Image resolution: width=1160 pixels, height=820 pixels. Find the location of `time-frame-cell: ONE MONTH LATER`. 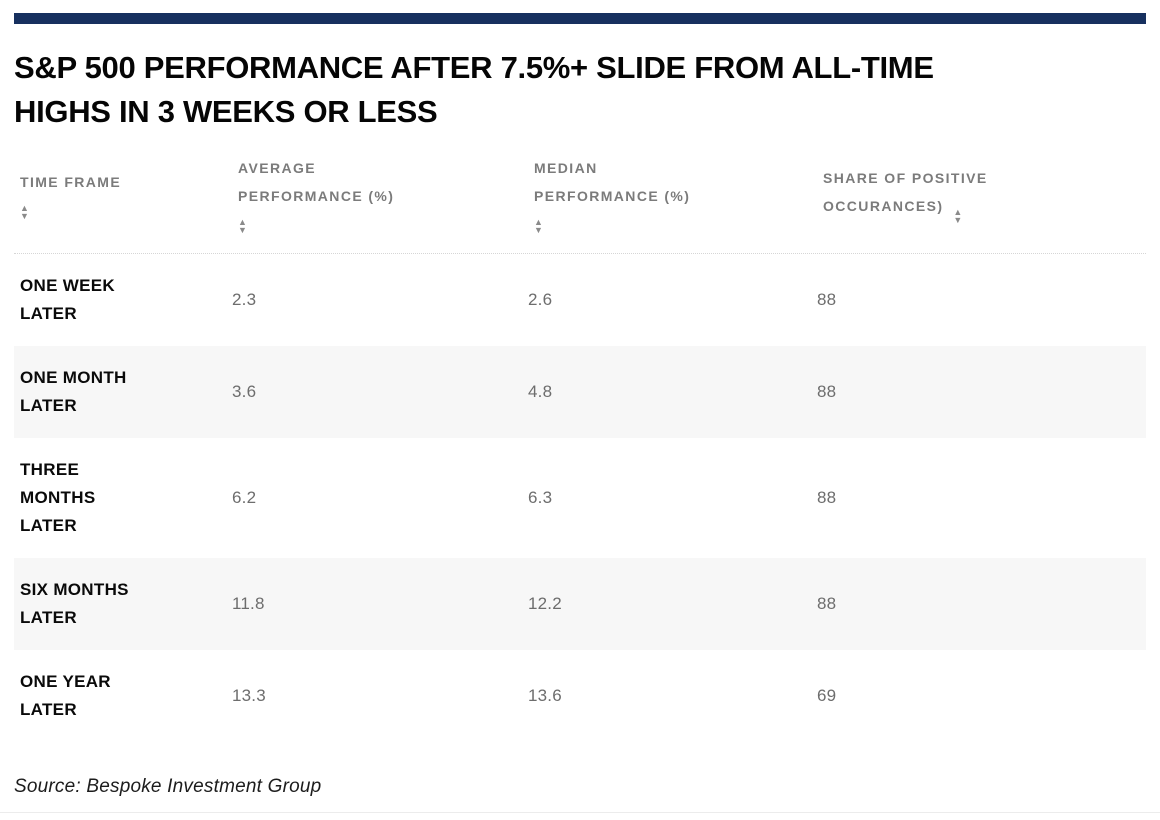

time-frame-cell: ONE MONTH LATER is located at coordinates (73, 391).